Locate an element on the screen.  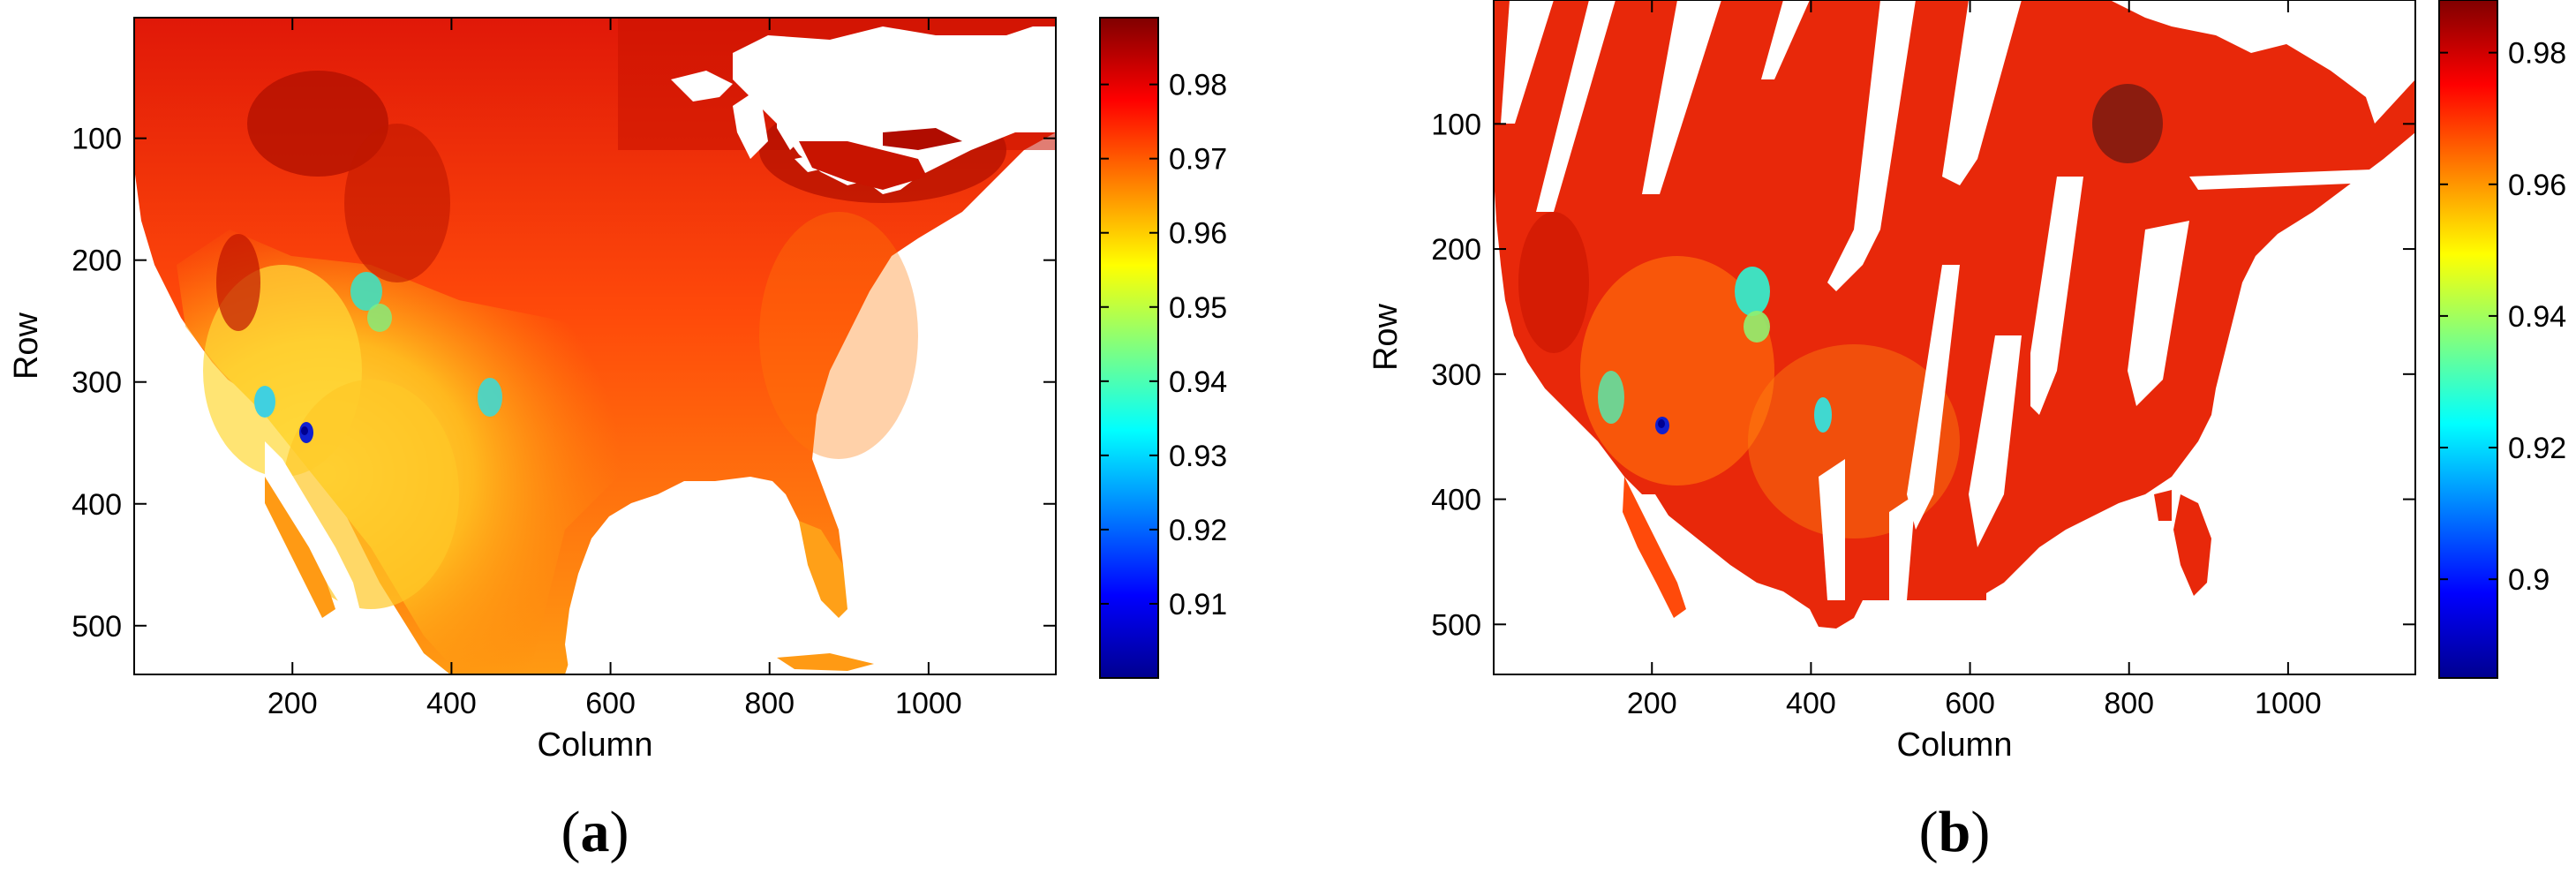
panel-label-b: (b) is located at coordinates (1955, 832).